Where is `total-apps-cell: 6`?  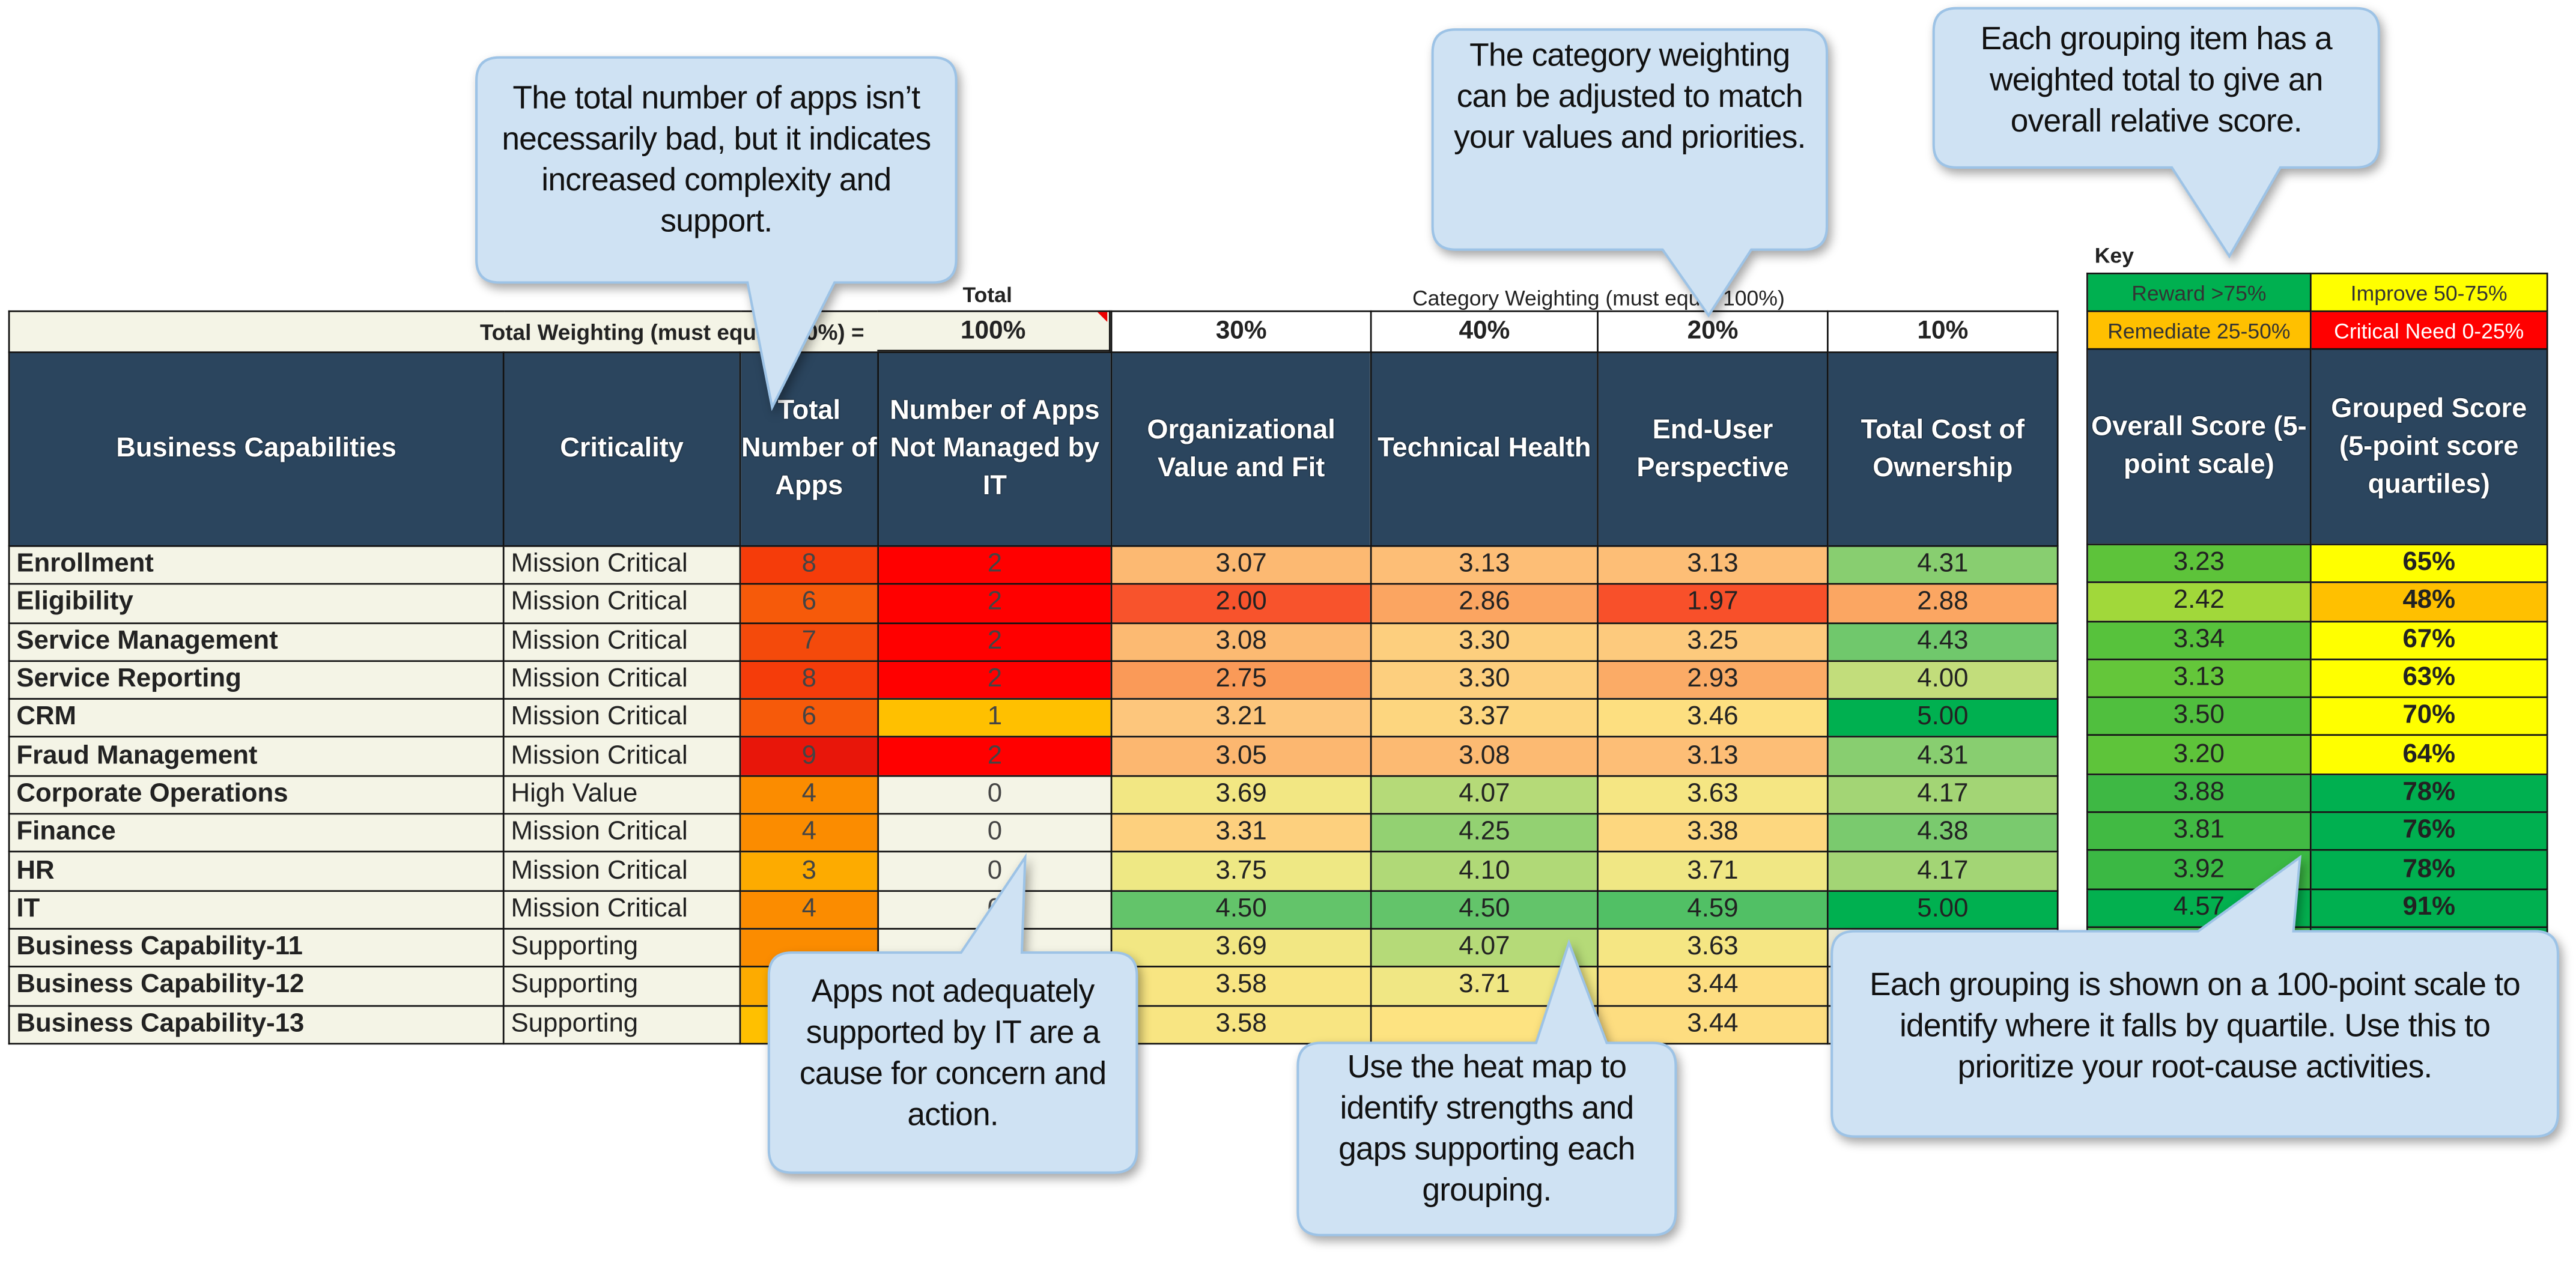
total-apps-cell: 6 is located at coordinates (809, 603).